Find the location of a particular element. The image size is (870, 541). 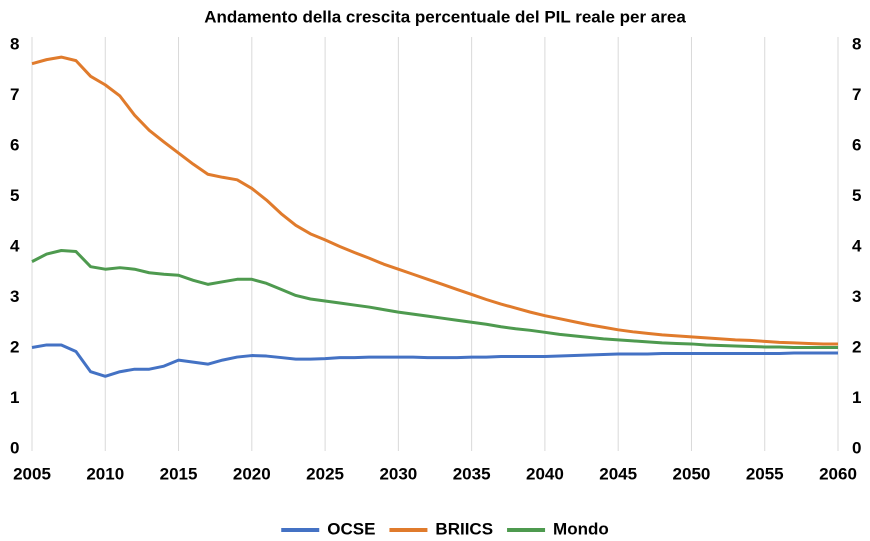

y2-tick-label: 6 is located at coordinates (856, 144).